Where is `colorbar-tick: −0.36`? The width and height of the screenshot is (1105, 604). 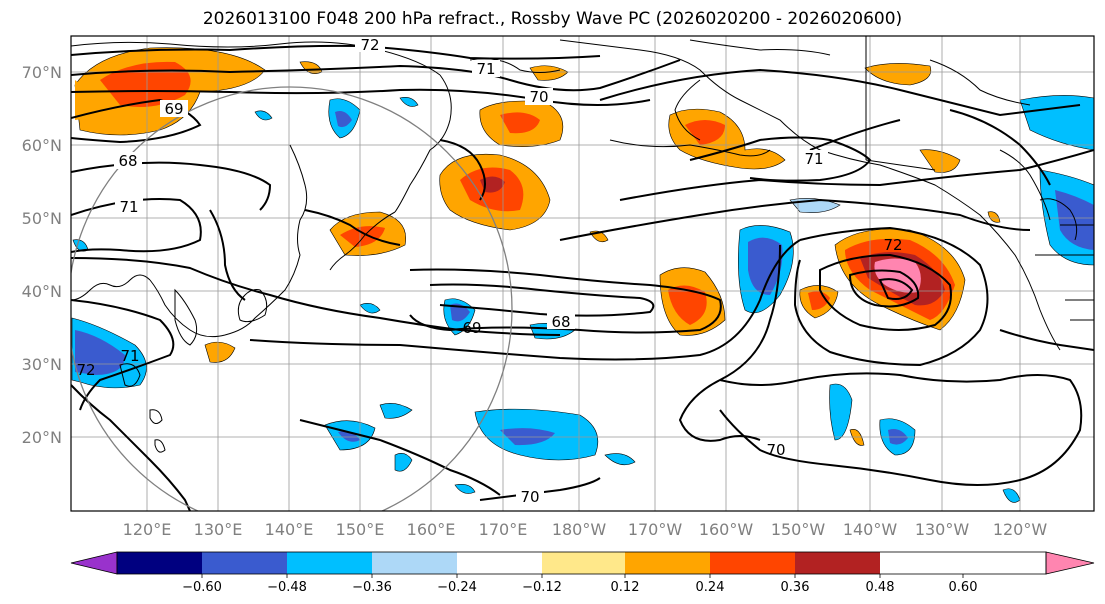 colorbar-tick: −0.36 is located at coordinates (372, 587).